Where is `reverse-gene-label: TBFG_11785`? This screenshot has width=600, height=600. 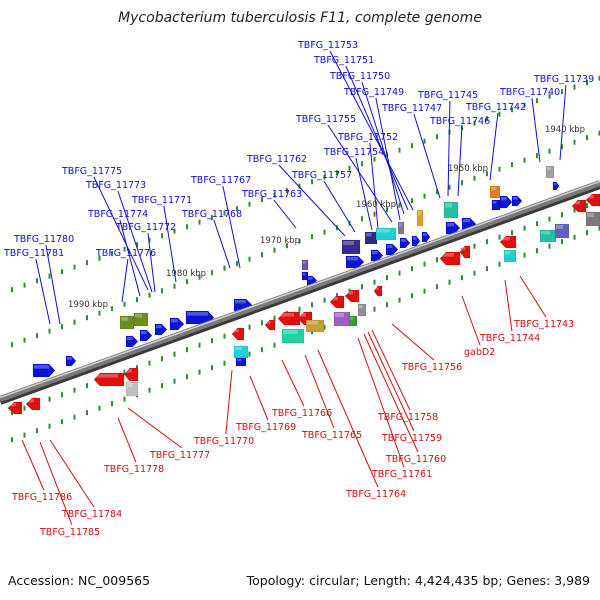 reverse-gene-label: TBFG_11785 is located at coordinates (69, 532).